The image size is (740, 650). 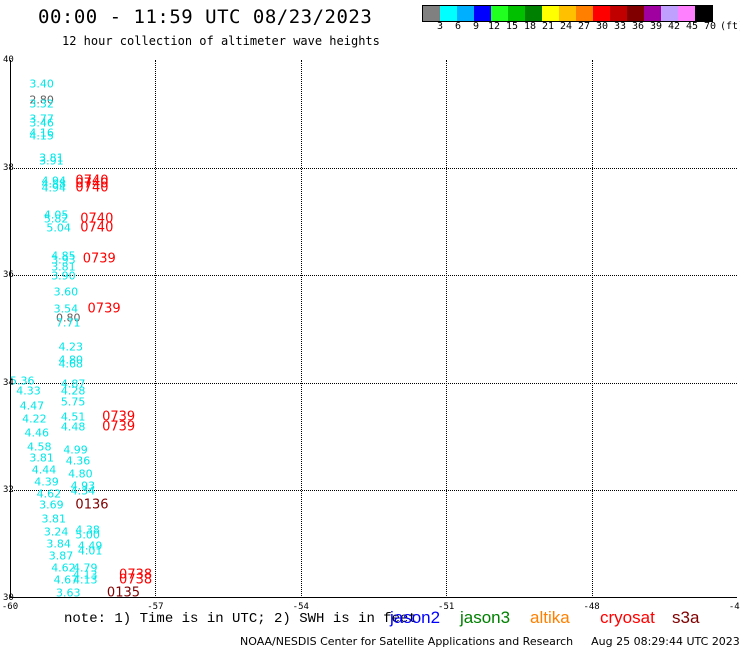 What do you see at coordinates (56, 215) in the screenshot?
I see `wave-height-value: 4.05` at bounding box center [56, 215].